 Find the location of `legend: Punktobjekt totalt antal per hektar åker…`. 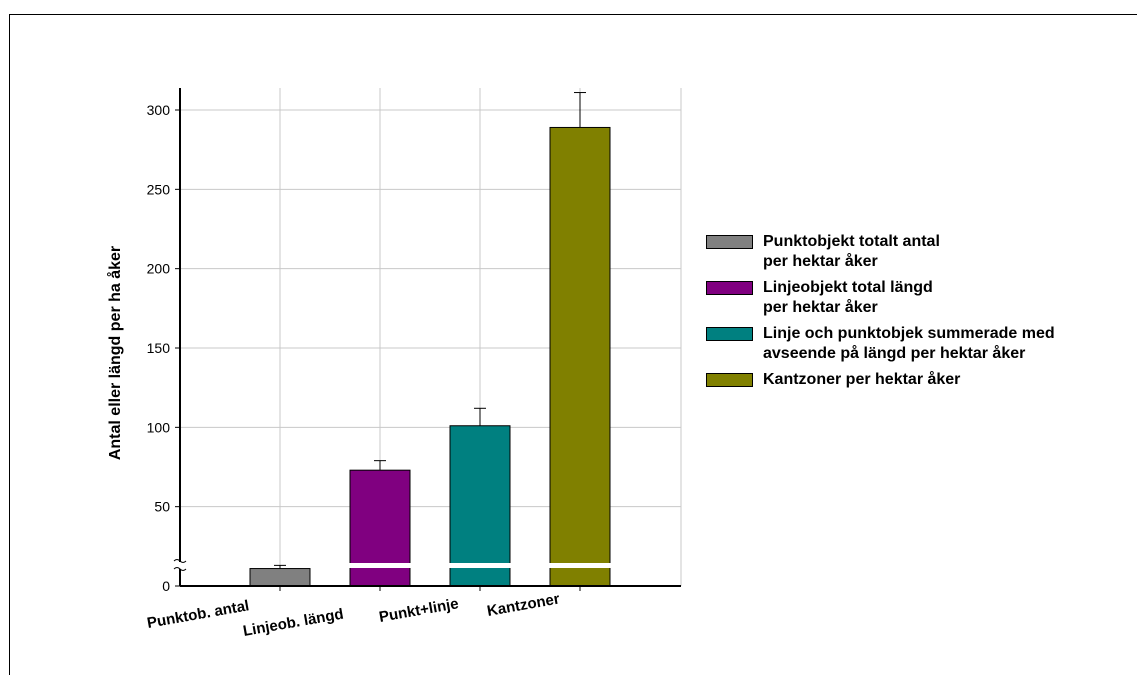

legend: Punktobjekt totalt antal per hektar åker… is located at coordinates (916, 314).